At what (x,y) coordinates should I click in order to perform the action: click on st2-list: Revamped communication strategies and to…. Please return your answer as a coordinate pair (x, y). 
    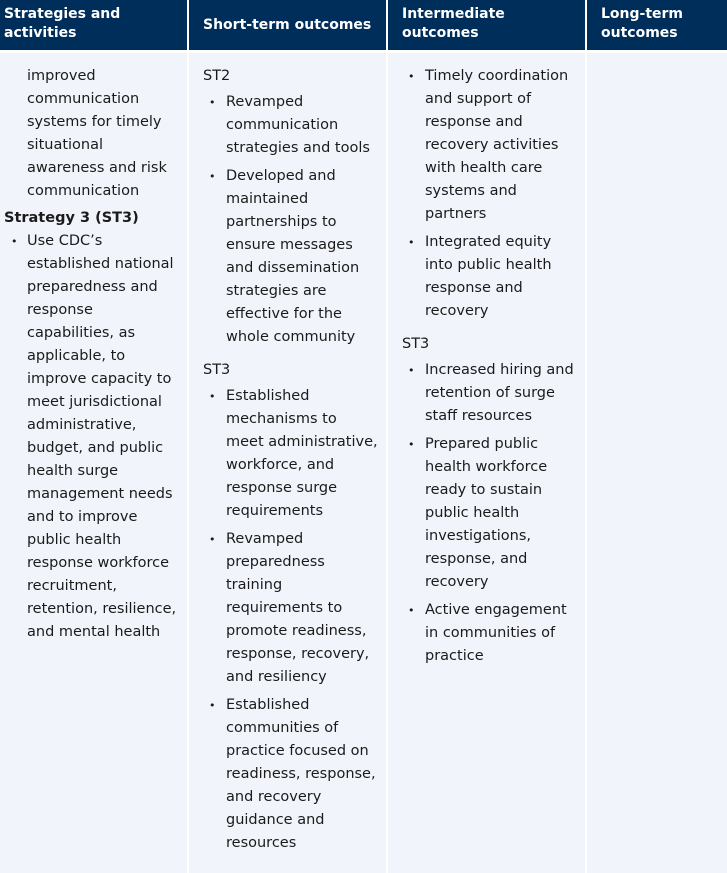
    Looking at the image, I should click on (290, 220).